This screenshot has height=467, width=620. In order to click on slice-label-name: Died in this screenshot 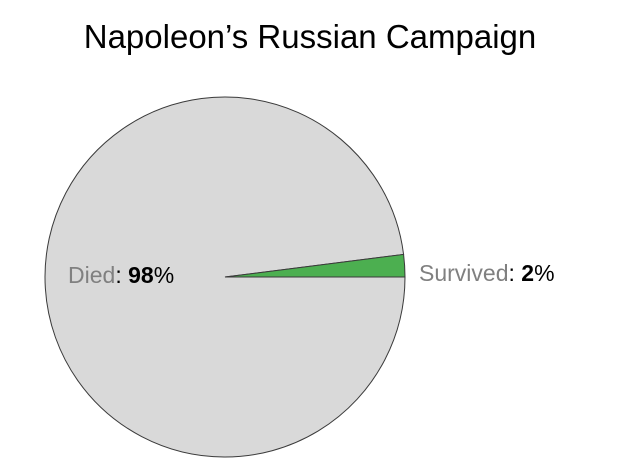, I will do `click(91, 275)`.